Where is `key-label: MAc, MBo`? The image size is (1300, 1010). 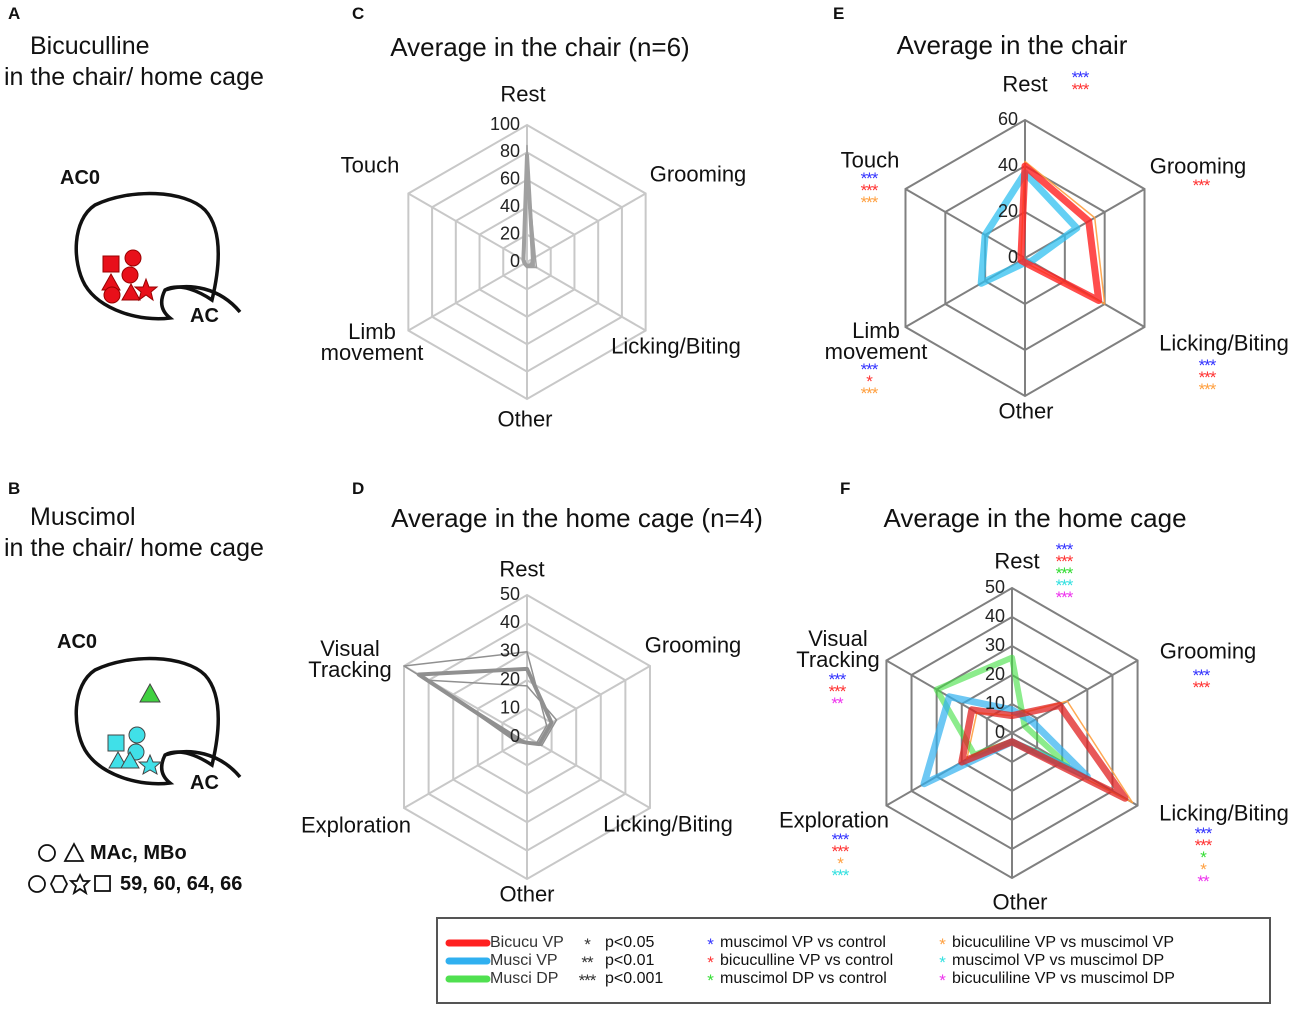
key-label: MAc, MBo is located at coordinates (138, 853).